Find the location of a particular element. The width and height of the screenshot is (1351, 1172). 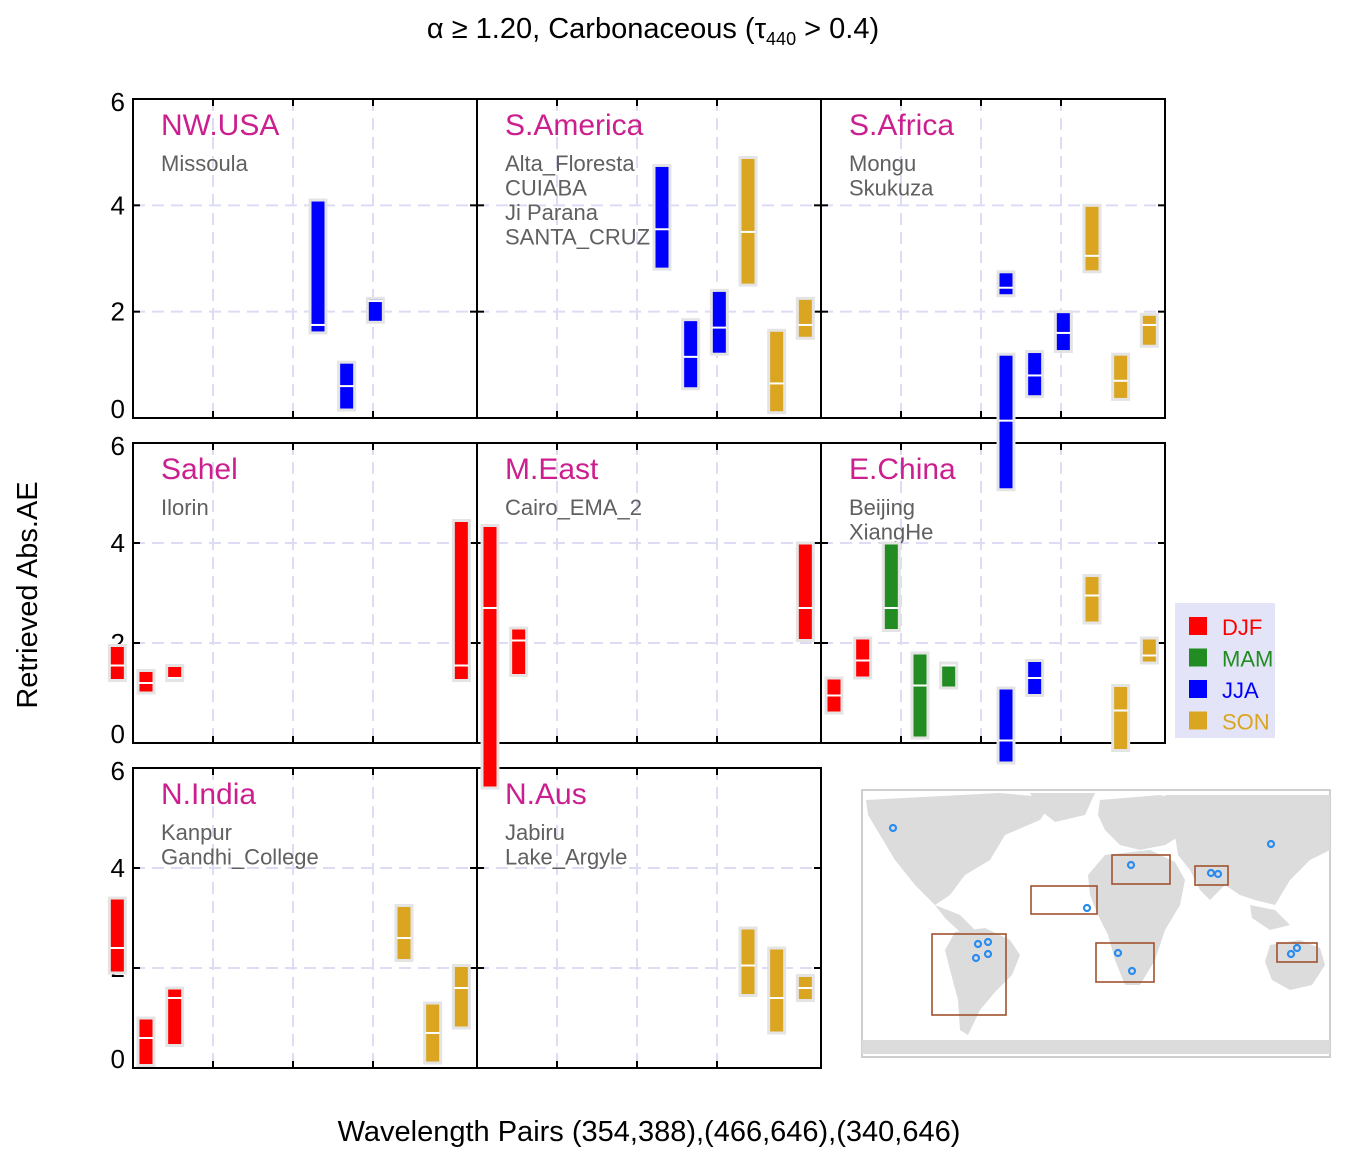

y-tick-label: 0 is located at coordinates (118, 1059).